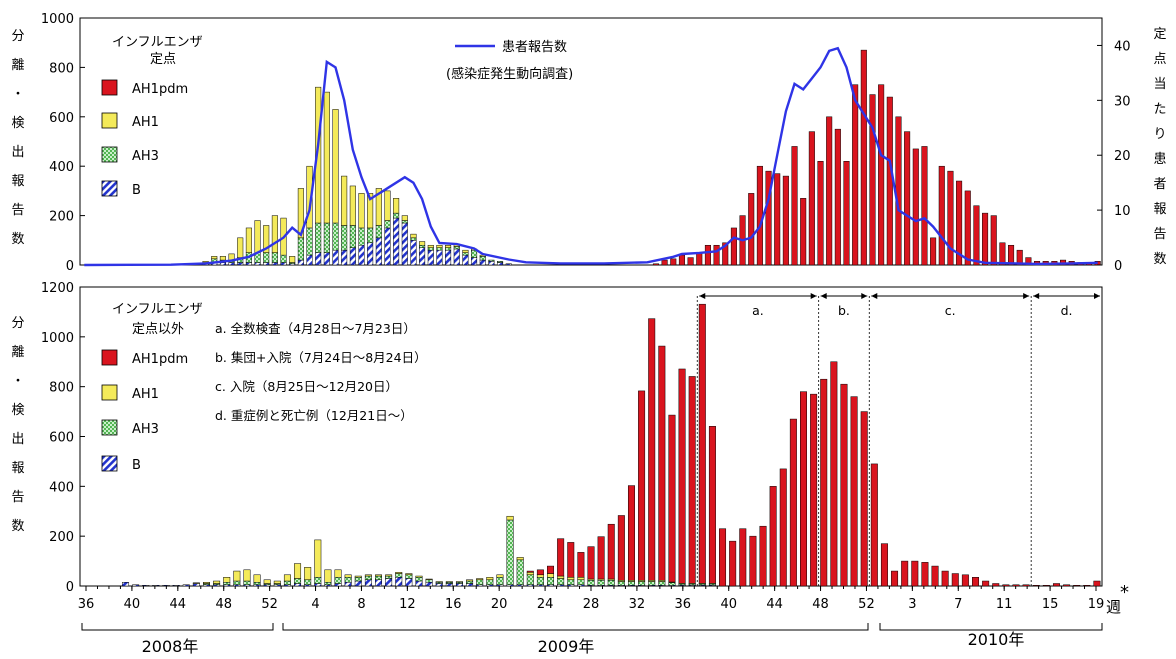 Image resolution: width=1176 pixels, height=659 pixels. Describe the element at coordinates (61, 217) in the screenshot. I see `top-y-tick-label: 200` at that location.